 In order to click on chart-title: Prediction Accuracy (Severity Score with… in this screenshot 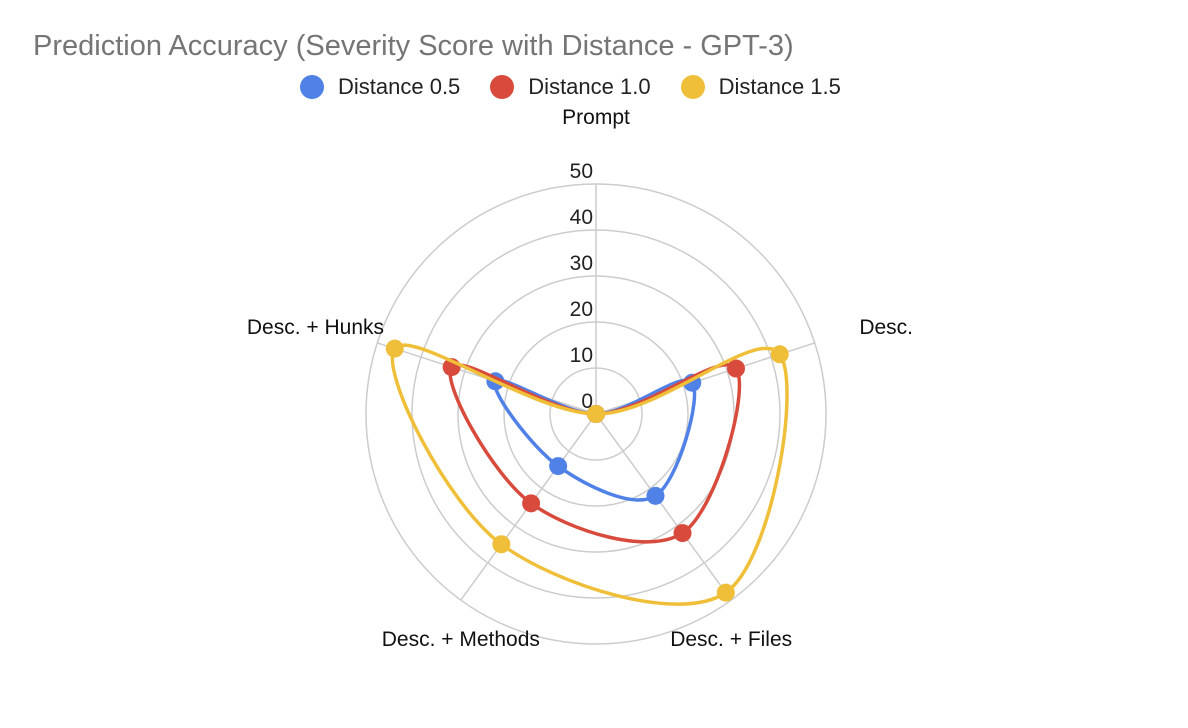, I will do `click(413, 46)`.